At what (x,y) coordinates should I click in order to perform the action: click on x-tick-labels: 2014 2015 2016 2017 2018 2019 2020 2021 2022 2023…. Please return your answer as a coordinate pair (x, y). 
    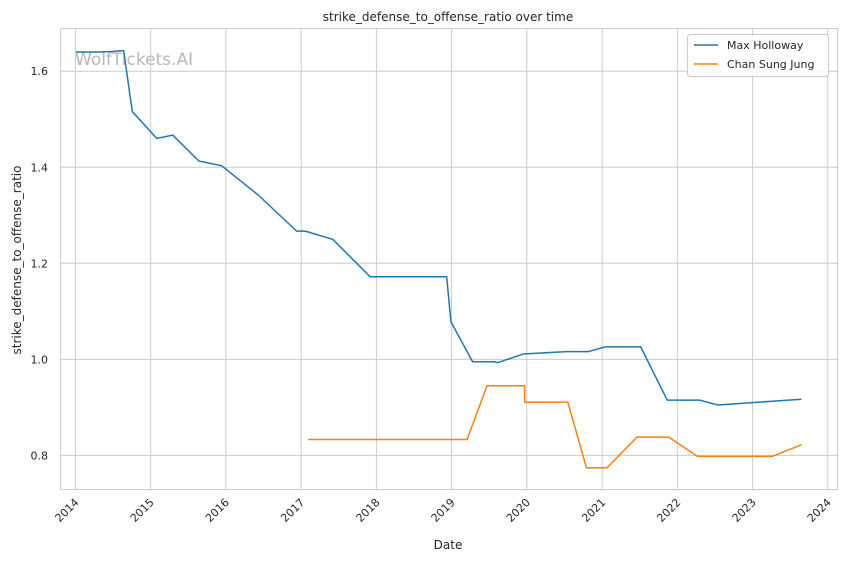
    Looking at the image, I should click on (443, 510).